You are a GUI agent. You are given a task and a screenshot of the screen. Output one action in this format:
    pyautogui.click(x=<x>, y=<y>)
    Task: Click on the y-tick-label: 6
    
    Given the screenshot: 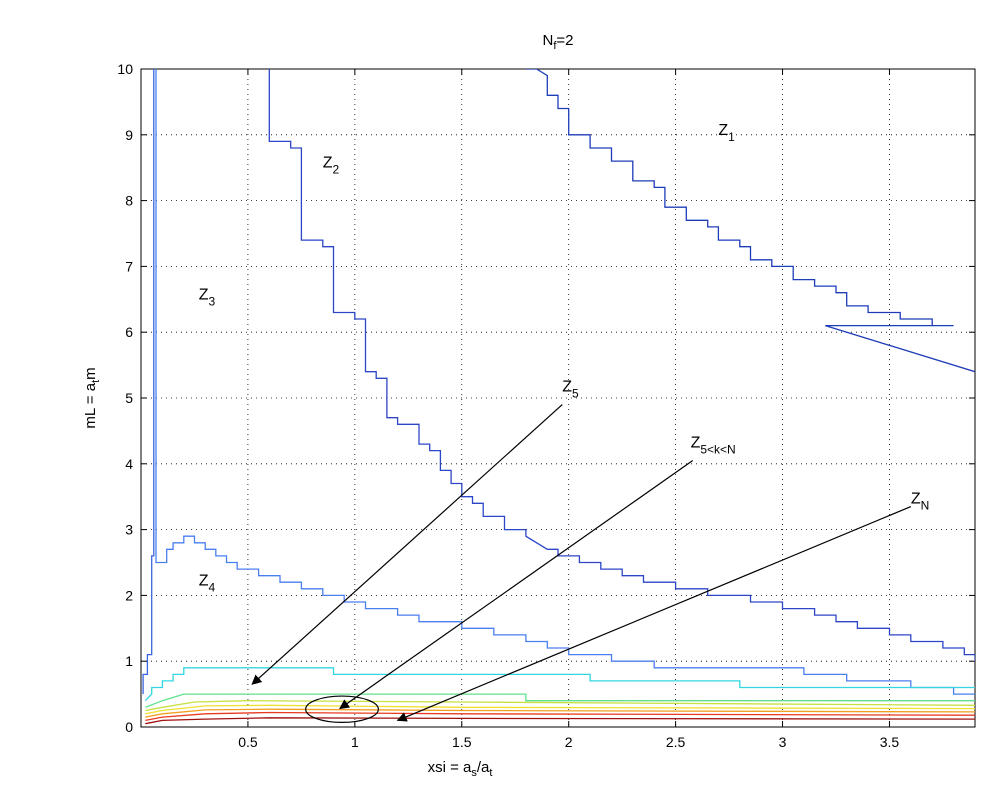 What is the action you would take?
    pyautogui.click(x=129, y=332)
    